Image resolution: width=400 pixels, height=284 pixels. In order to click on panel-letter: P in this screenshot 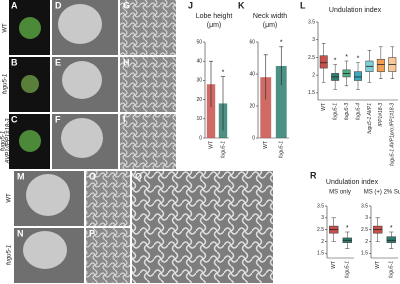, I will do `click(92, 233)`.